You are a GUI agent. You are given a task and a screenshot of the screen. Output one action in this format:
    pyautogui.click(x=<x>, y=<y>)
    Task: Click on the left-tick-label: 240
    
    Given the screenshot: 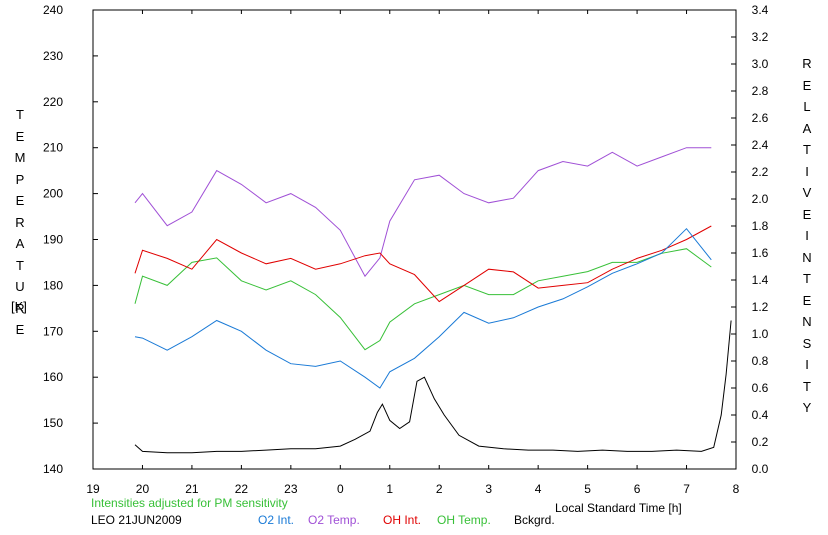 What is the action you would take?
    pyautogui.click(x=53, y=10)
    